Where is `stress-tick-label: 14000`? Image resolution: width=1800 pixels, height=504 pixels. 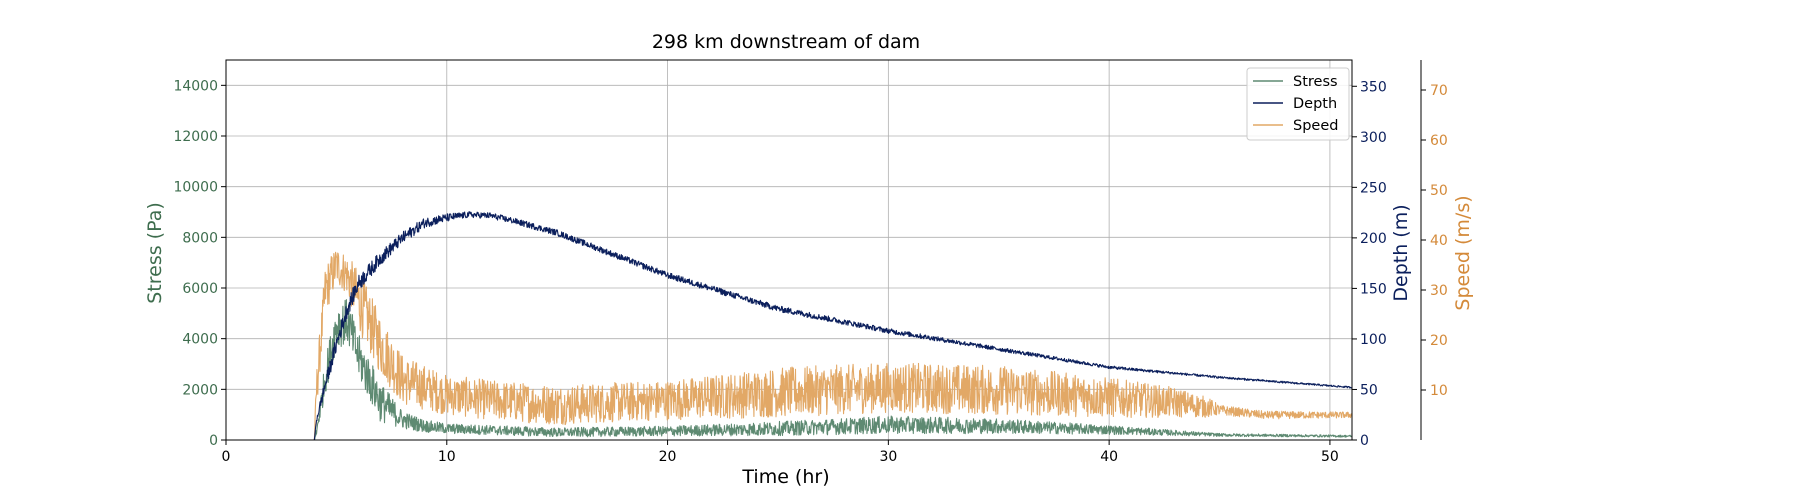
stress-tick-label: 14000 is located at coordinates (195, 86).